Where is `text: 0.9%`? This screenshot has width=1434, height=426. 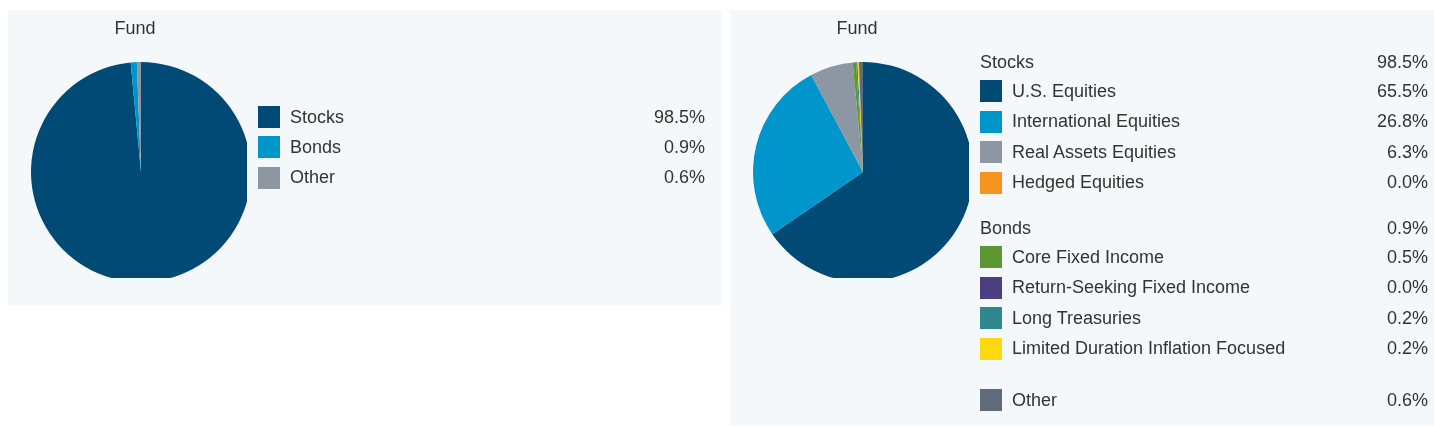 text: 0.9% is located at coordinates (1407, 228).